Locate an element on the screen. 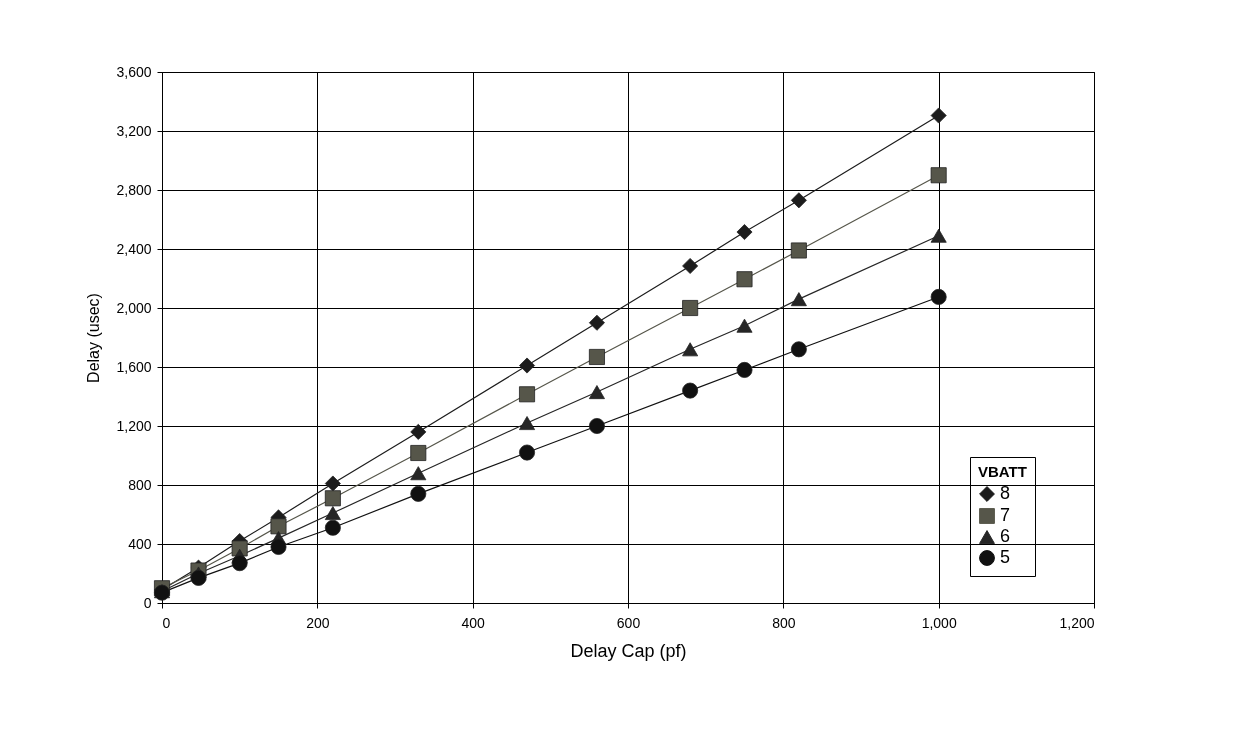 The width and height of the screenshot is (1243, 729). y-tick-label: 3,600 is located at coordinates (134, 71).